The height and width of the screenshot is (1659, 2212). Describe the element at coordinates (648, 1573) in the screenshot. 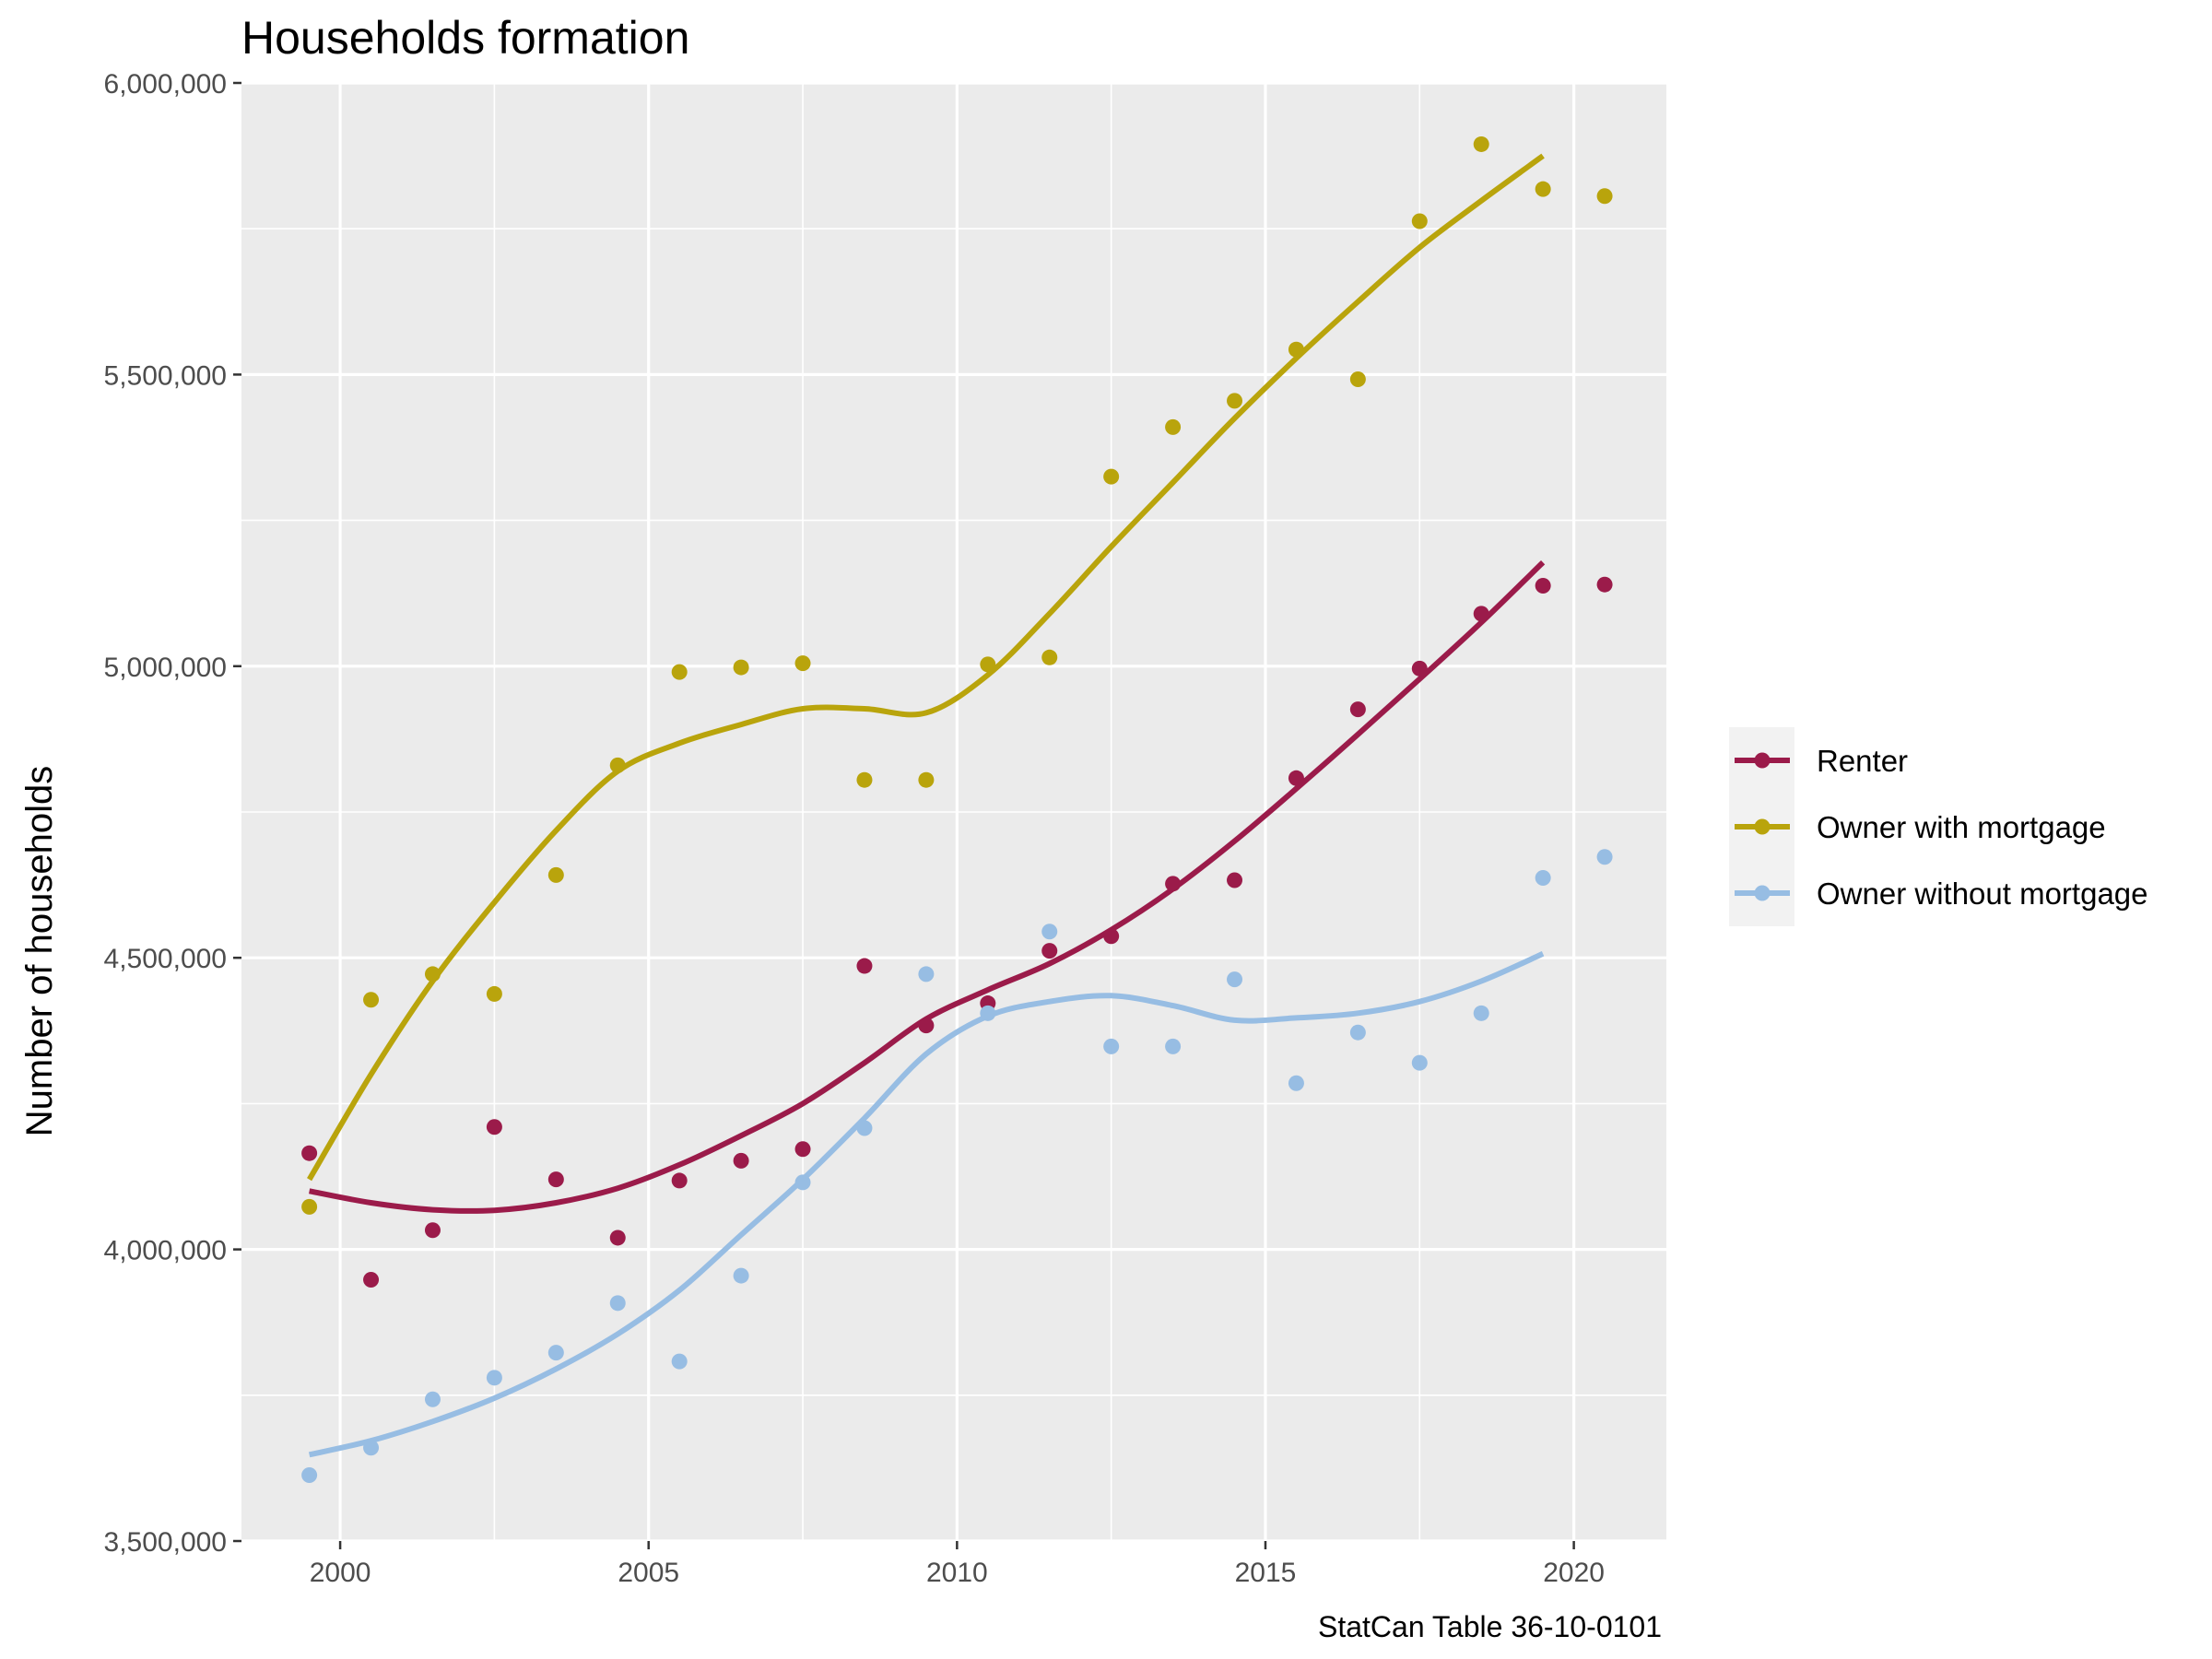

I see `x-tick-label: 2005` at that location.